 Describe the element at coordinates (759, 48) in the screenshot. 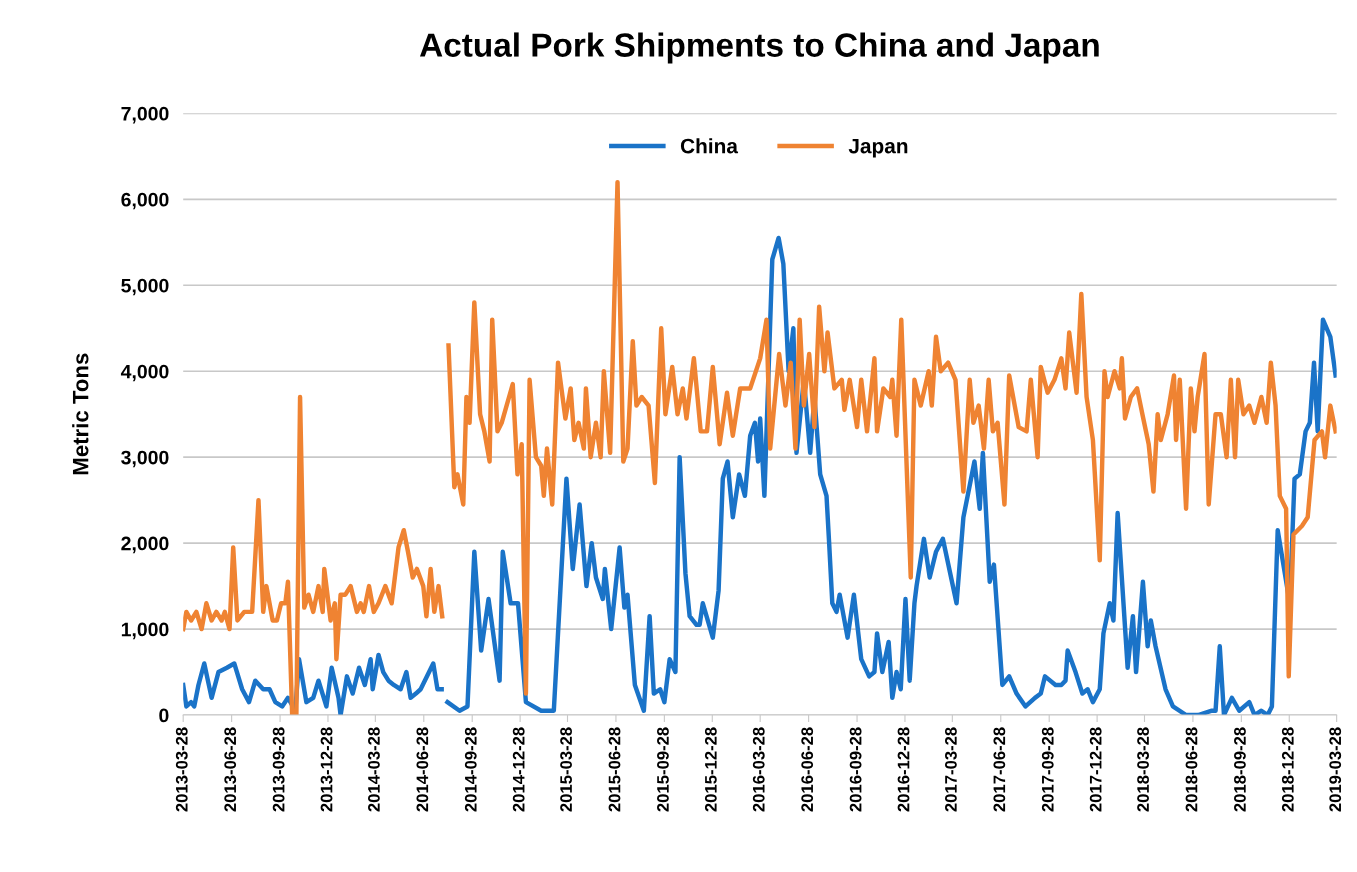

I see `chart-title: Actual Pork Shipments to China and Japan` at that location.